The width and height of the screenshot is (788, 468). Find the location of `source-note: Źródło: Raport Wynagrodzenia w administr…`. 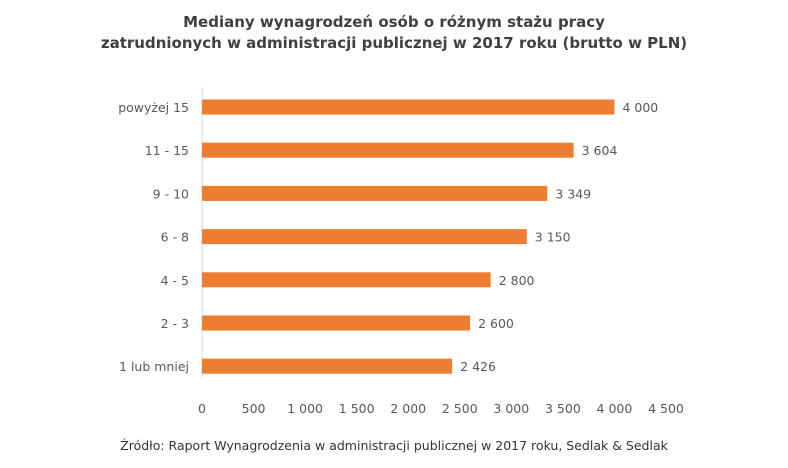

source-note: Źródło: Raport Wynagrodzenia w administr… is located at coordinates (394, 445).